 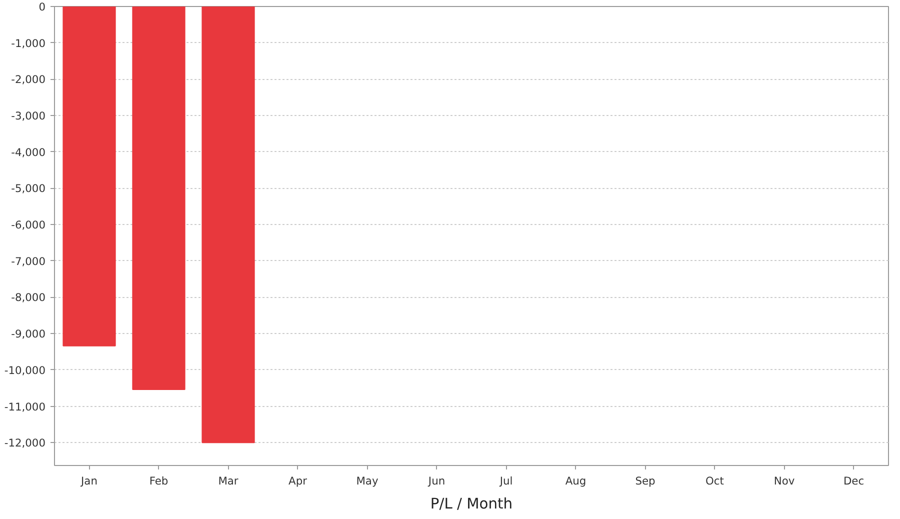 What do you see at coordinates (367, 481) in the screenshot?
I see `x-tick-label: May` at bounding box center [367, 481].